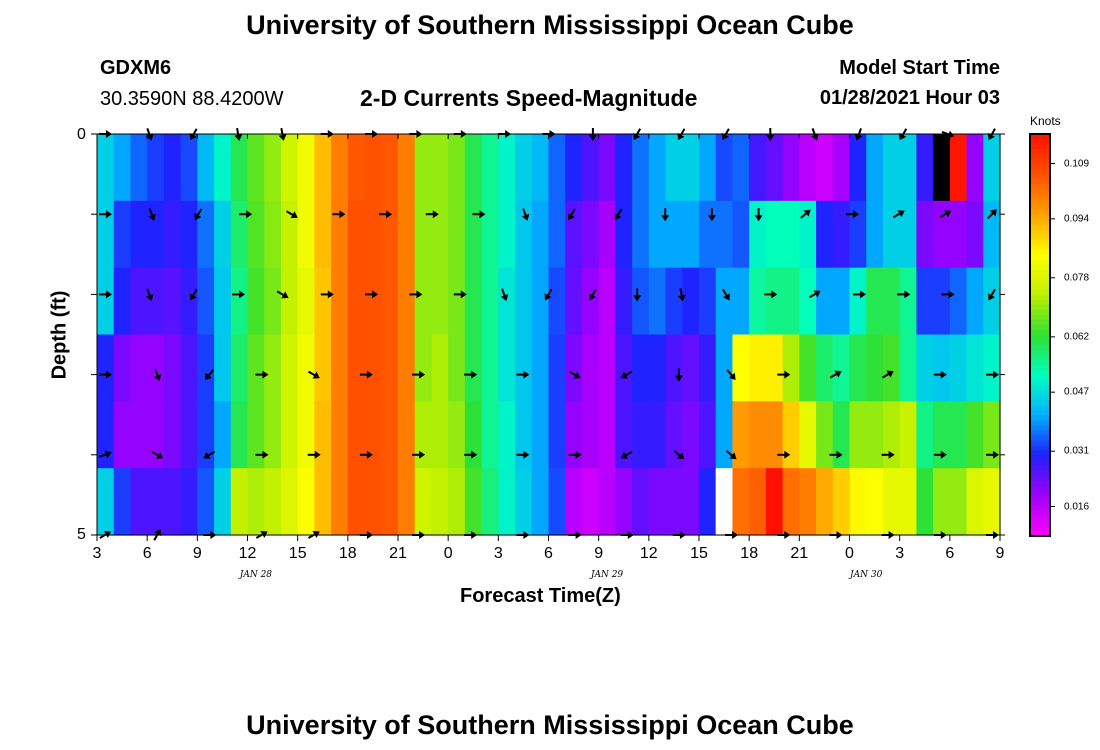 This screenshot has height=750, width=1100. What do you see at coordinates (1077, 278) in the screenshot?
I see `colorbar-tick-label: 0.078` at bounding box center [1077, 278].